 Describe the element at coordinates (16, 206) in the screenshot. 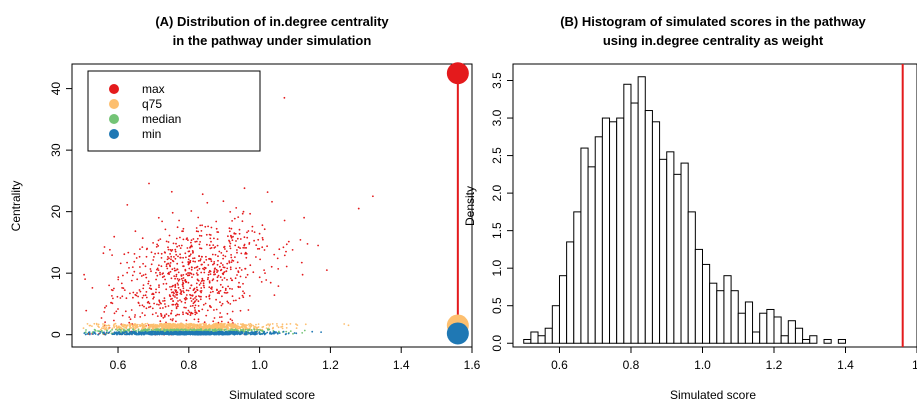

I see `panel-a-y-axis-label: Centrality` at that location.